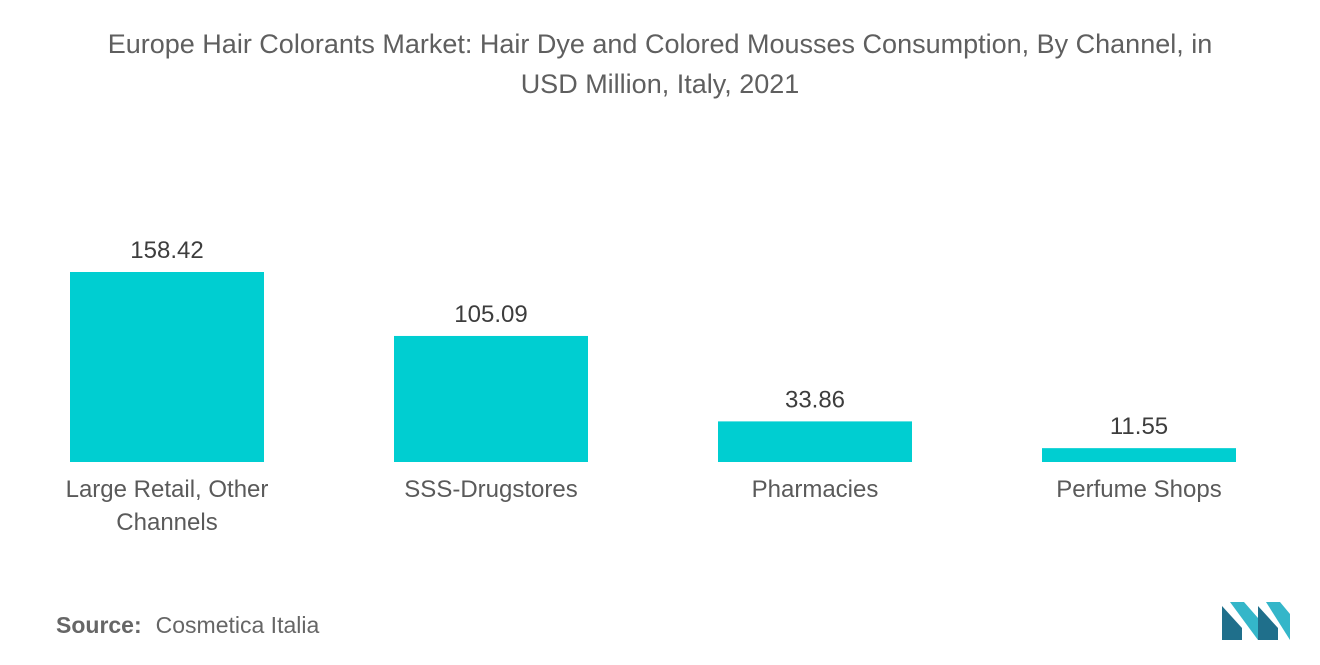 This screenshot has width=1320, height=665. I want to click on bar-value-label: 158.42, so click(166, 250).